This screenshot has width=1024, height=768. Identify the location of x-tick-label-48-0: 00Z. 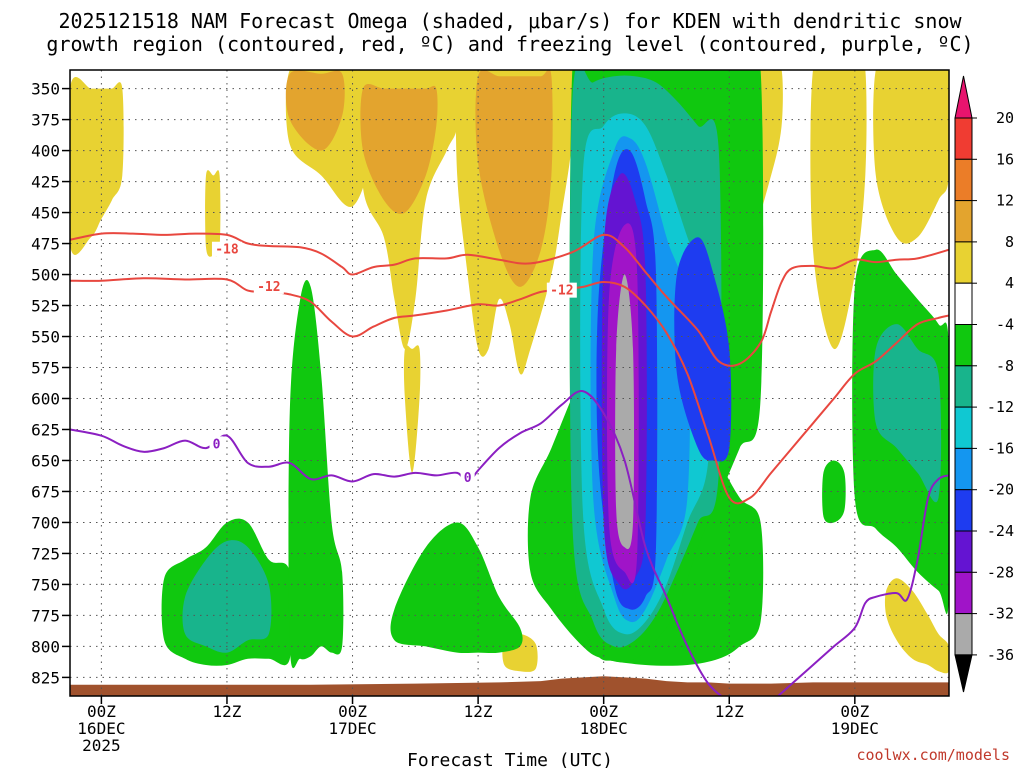
(603, 711).